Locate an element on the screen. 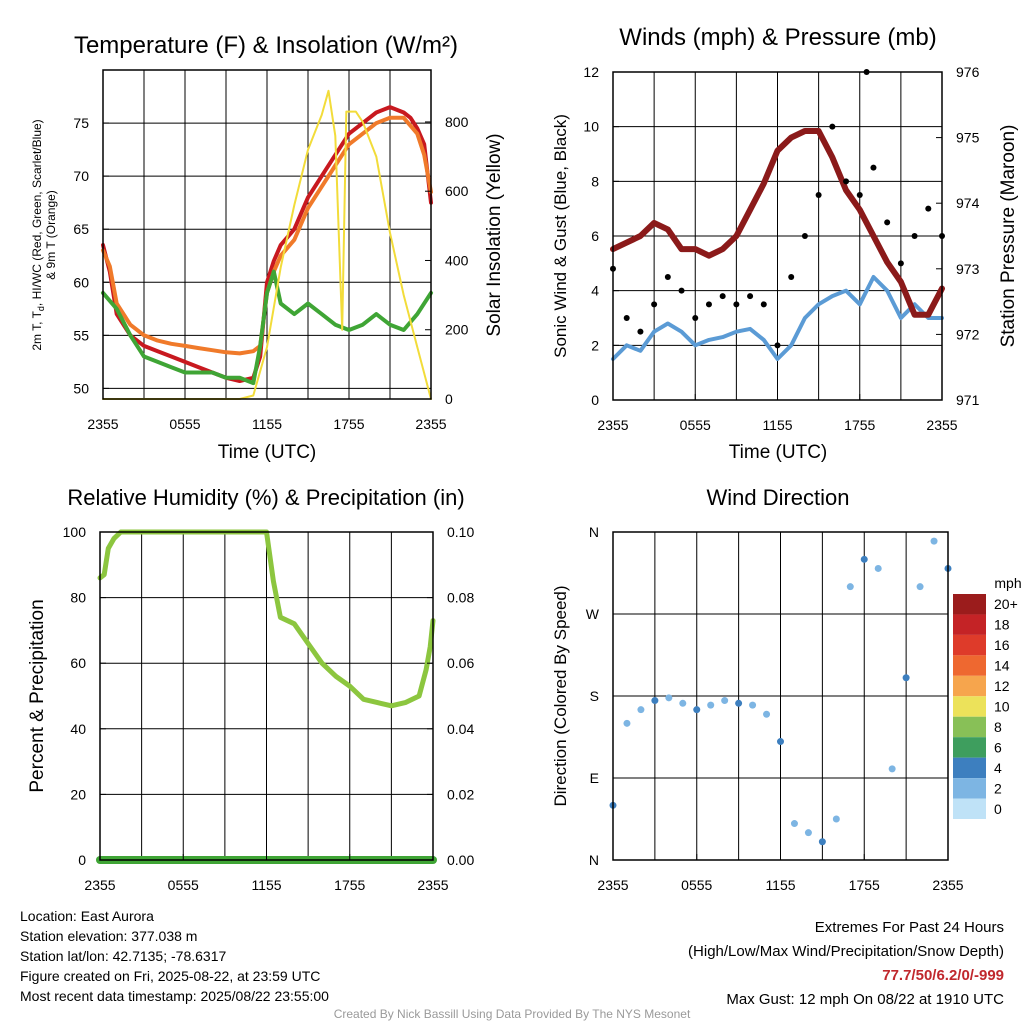 The height and width of the screenshot is (1024, 1024). legend-label: 6 is located at coordinates (998, 747).